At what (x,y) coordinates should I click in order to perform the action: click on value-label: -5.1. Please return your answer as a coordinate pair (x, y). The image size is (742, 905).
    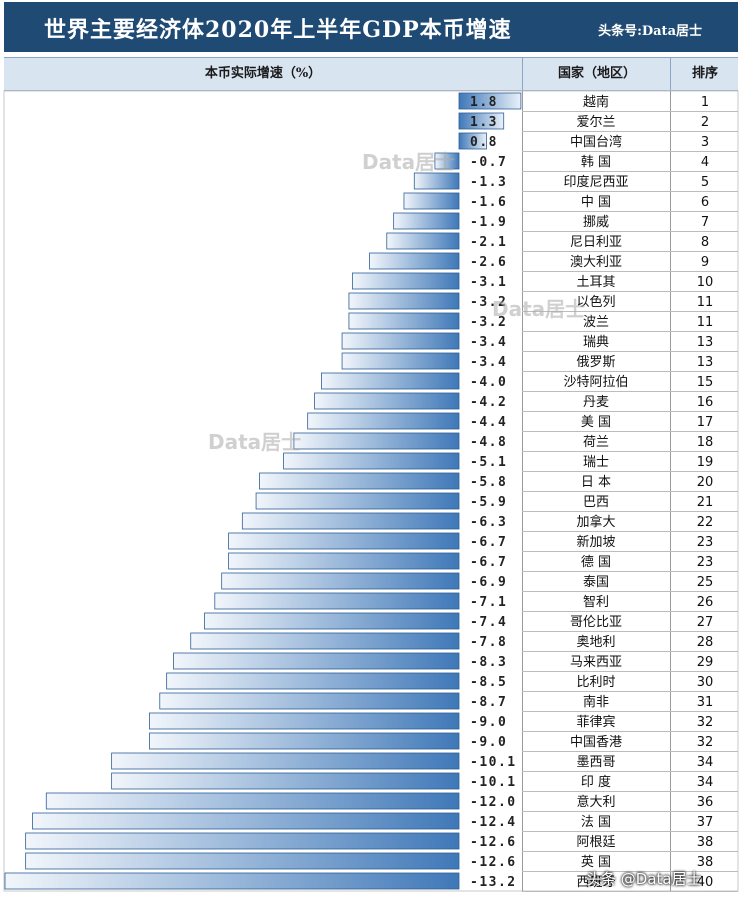
    Looking at the image, I should click on (488, 462).